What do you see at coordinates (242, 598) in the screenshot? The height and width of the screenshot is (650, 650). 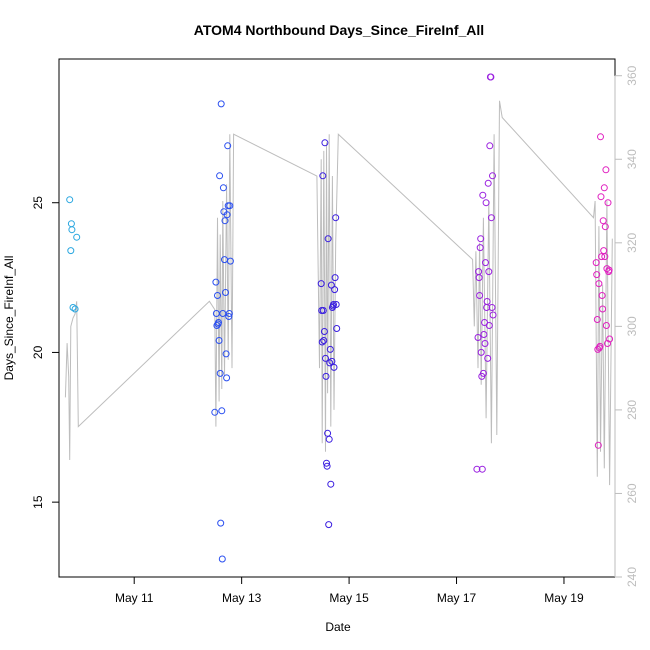 I see `x-tick-label: May 13` at bounding box center [242, 598].